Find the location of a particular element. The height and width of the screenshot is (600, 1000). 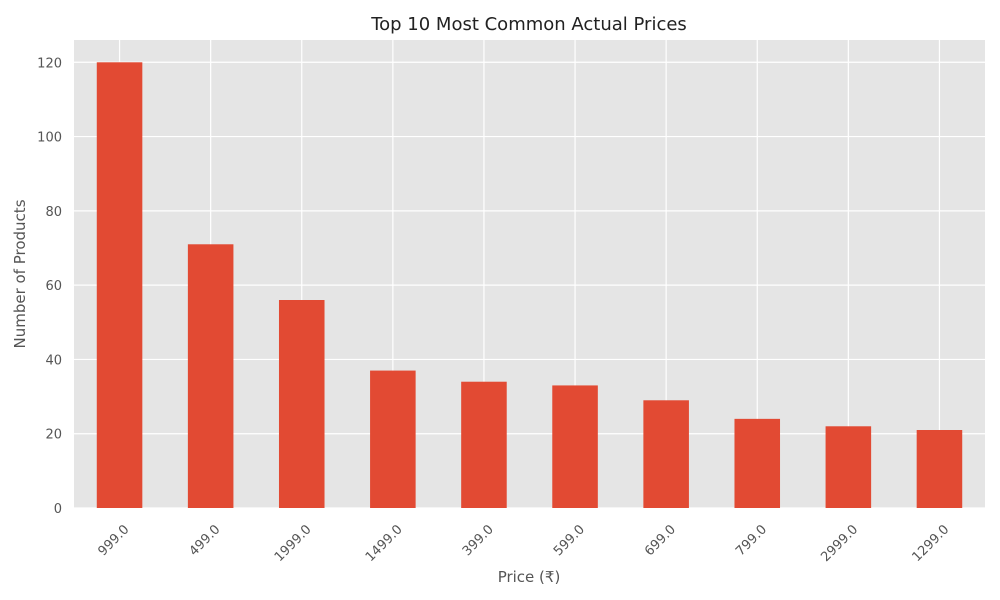

x-tick-label: 1999.0 is located at coordinates (293, 543).